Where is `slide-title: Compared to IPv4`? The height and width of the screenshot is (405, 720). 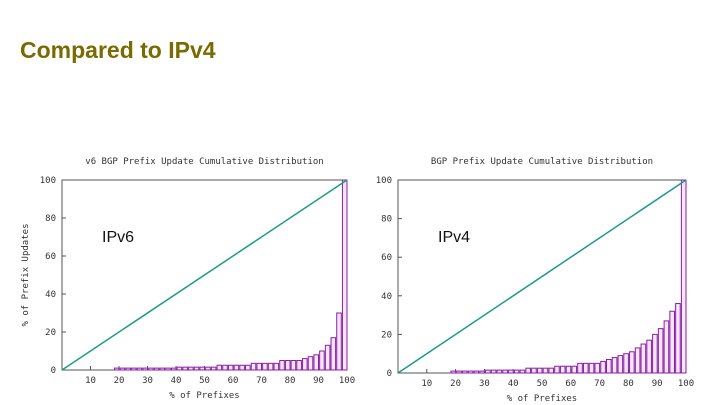 slide-title: Compared to IPv4 is located at coordinates (118, 50).